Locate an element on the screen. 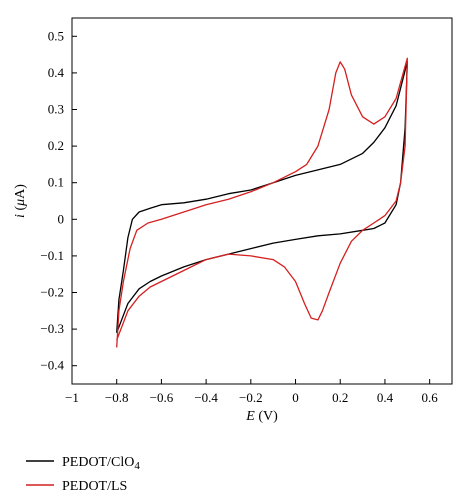 This screenshot has height=500, width=473. y-tick-label: 0.5 is located at coordinates (56, 35).